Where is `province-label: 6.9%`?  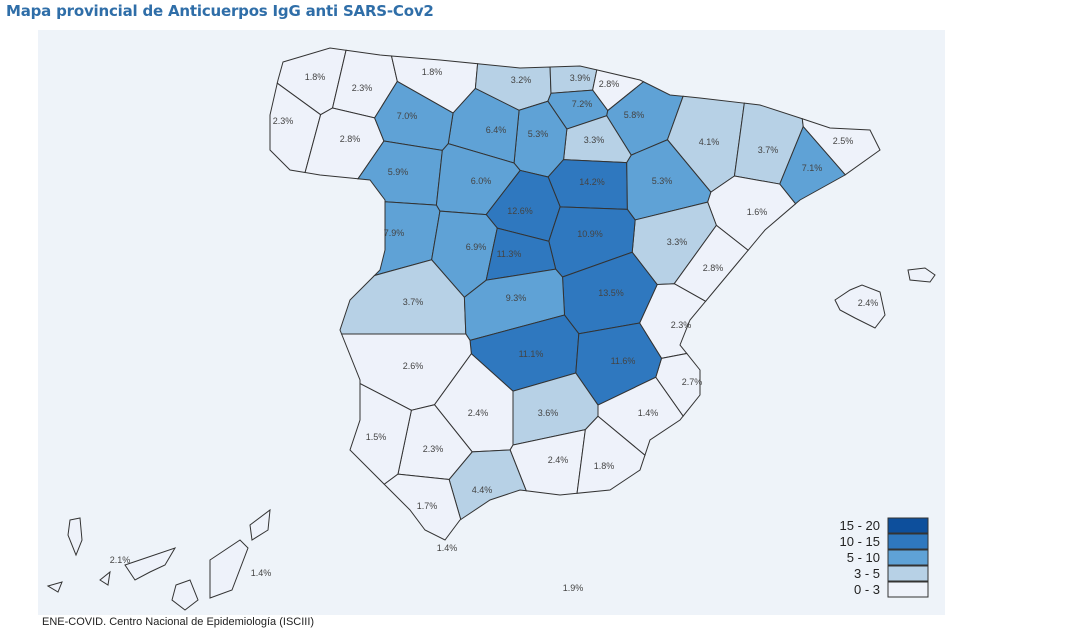
province-label: 6.9% is located at coordinates (476, 247).